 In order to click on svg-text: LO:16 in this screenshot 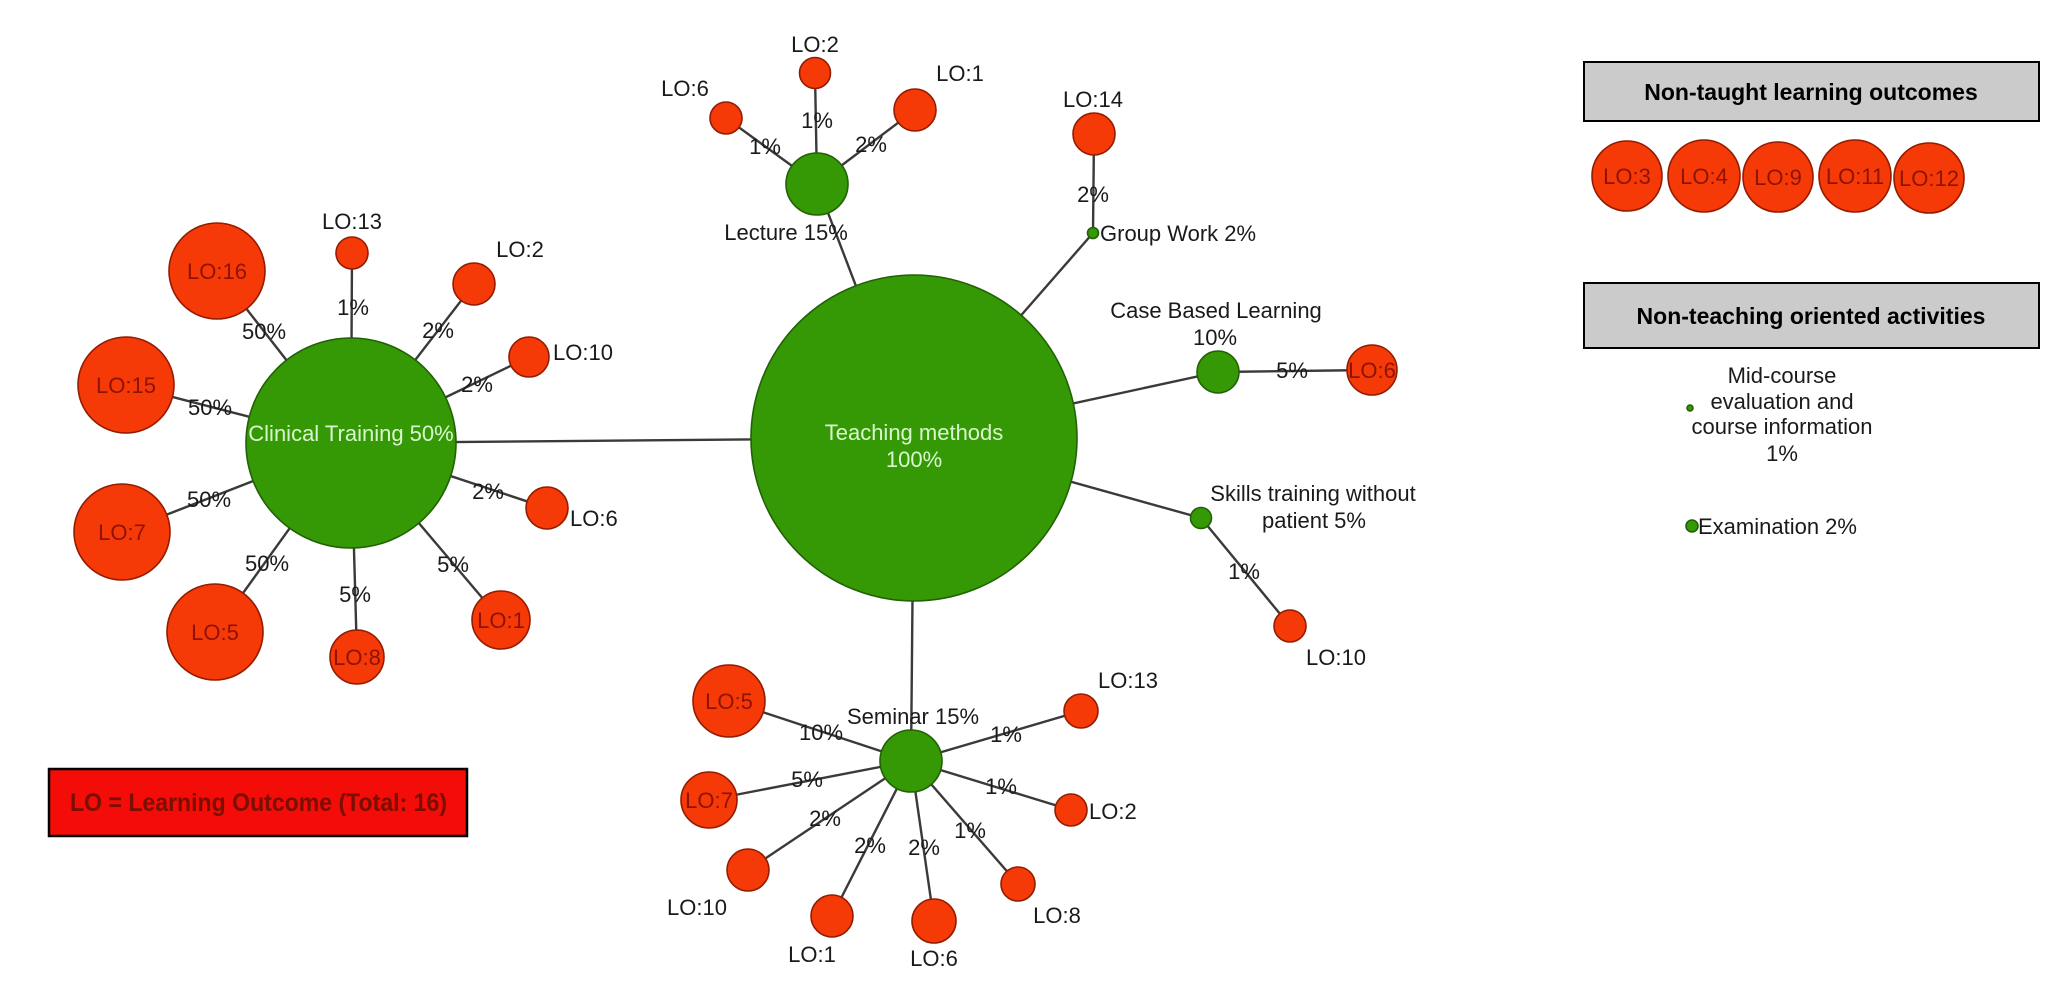, I will do `click(217, 271)`.